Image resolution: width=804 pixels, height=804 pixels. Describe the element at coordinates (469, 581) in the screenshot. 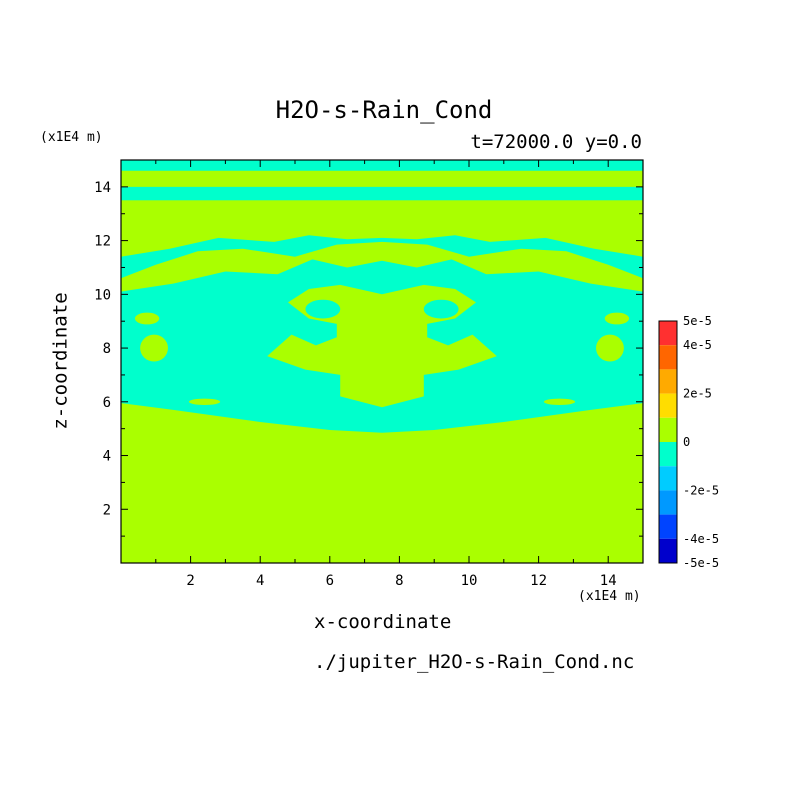

I see `x-tick-label: 10` at that location.